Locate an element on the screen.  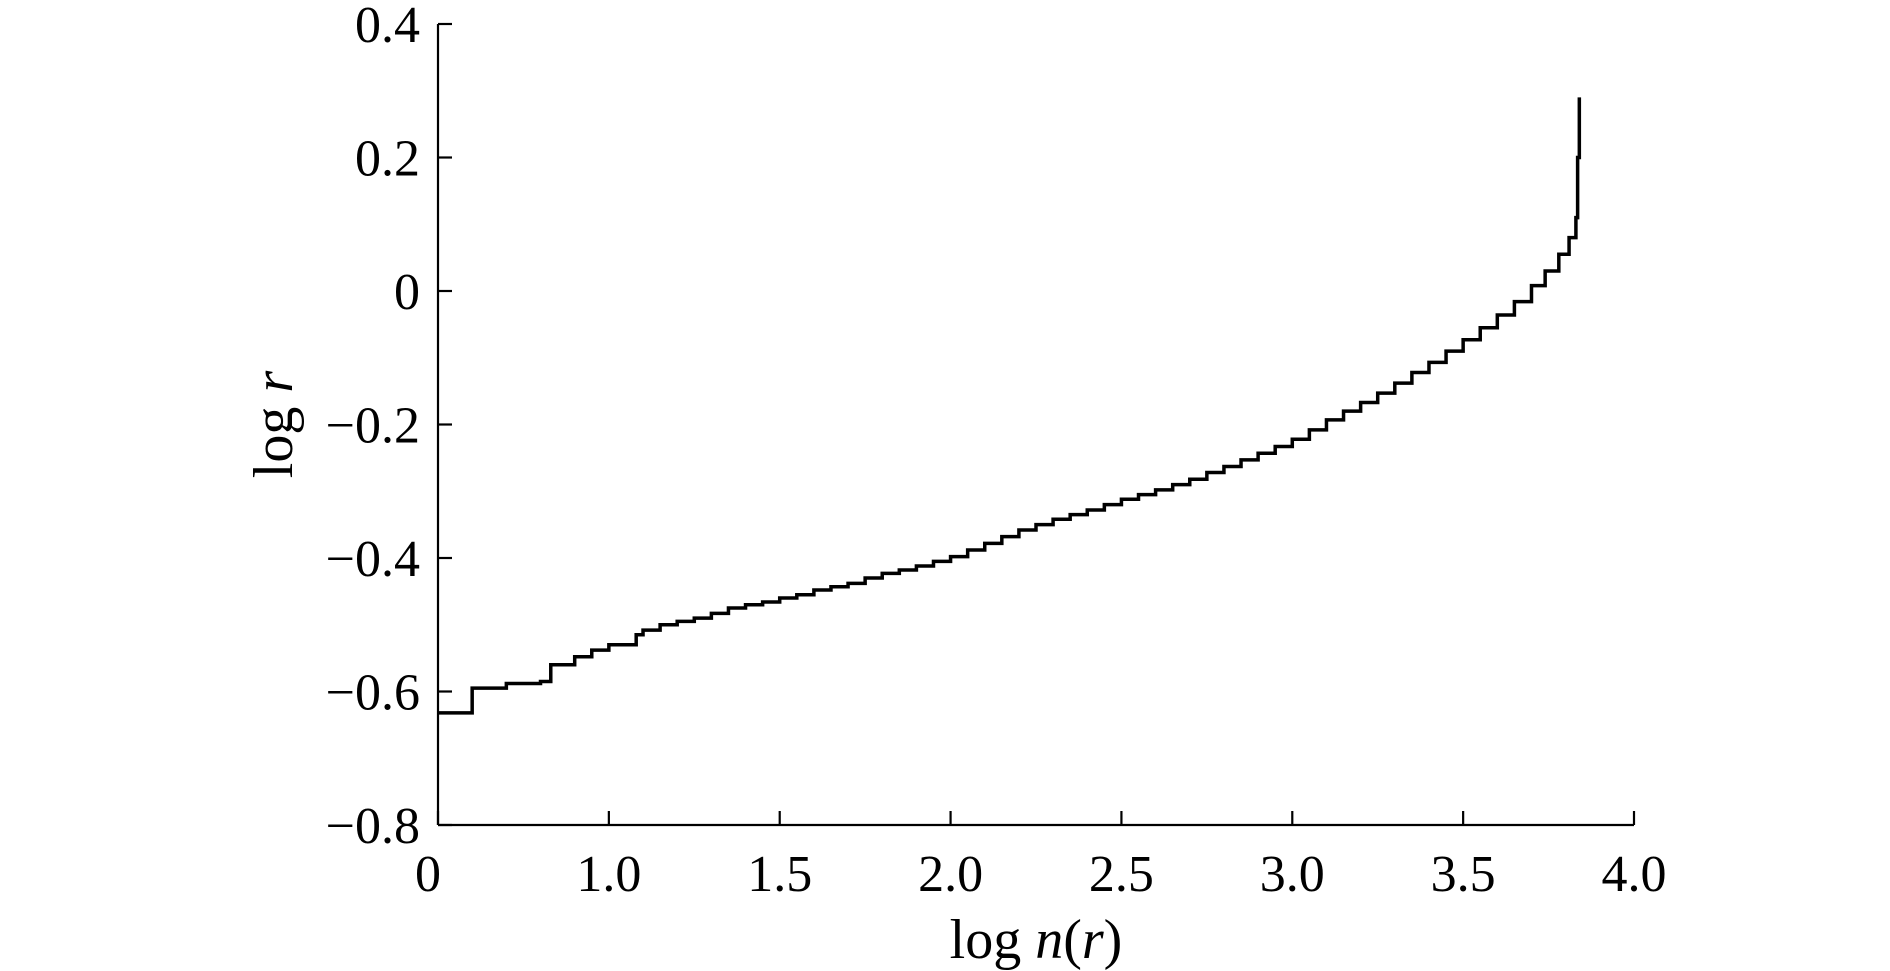
x-tick-label: 1.0 is located at coordinates (608, 874).